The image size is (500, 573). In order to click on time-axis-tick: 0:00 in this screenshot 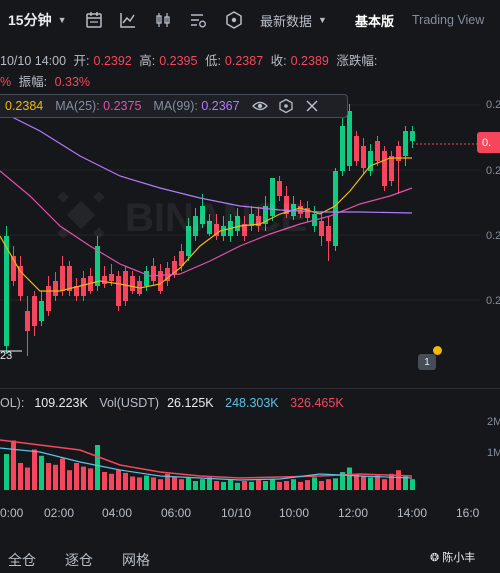, I will do `click(12, 513)`.